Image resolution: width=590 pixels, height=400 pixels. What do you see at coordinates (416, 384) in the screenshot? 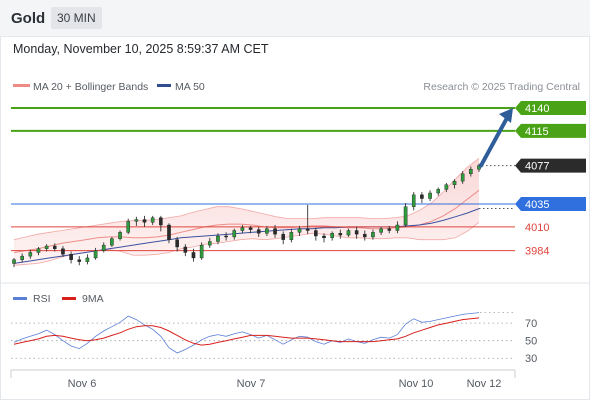
I see `x-tick-label: Nov 10` at bounding box center [416, 384].